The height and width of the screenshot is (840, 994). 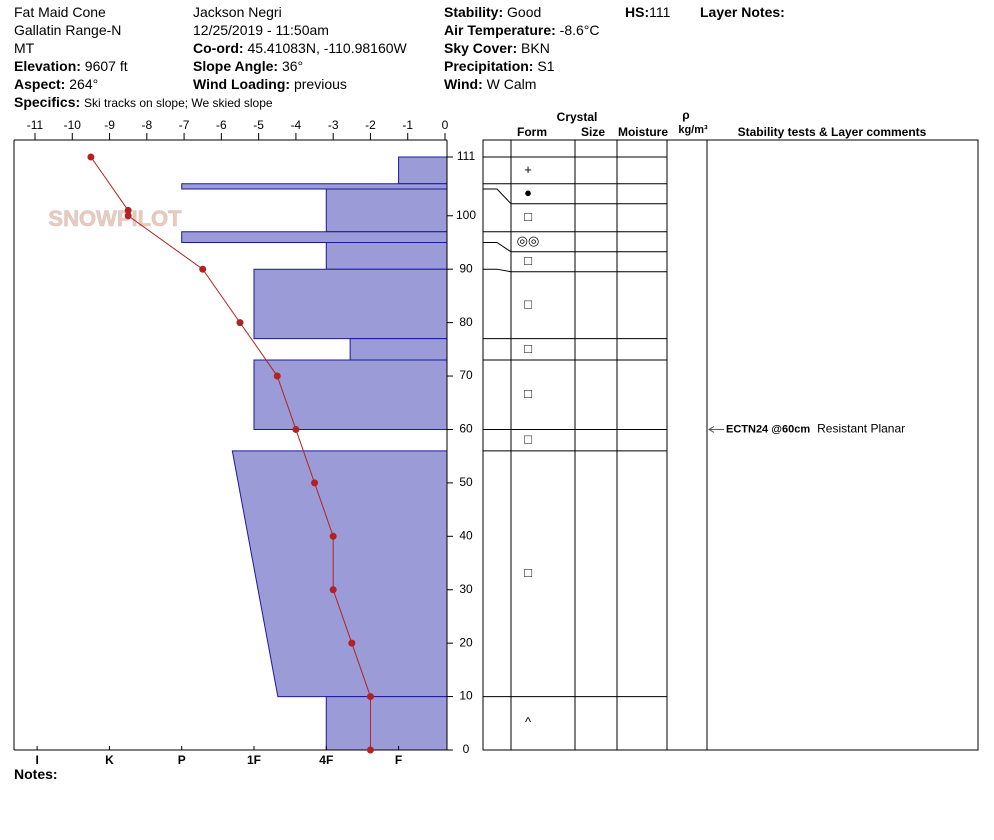 What do you see at coordinates (370, 125) in the screenshot?
I see `x-tick-label: -2` at bounding box center [370, 125].